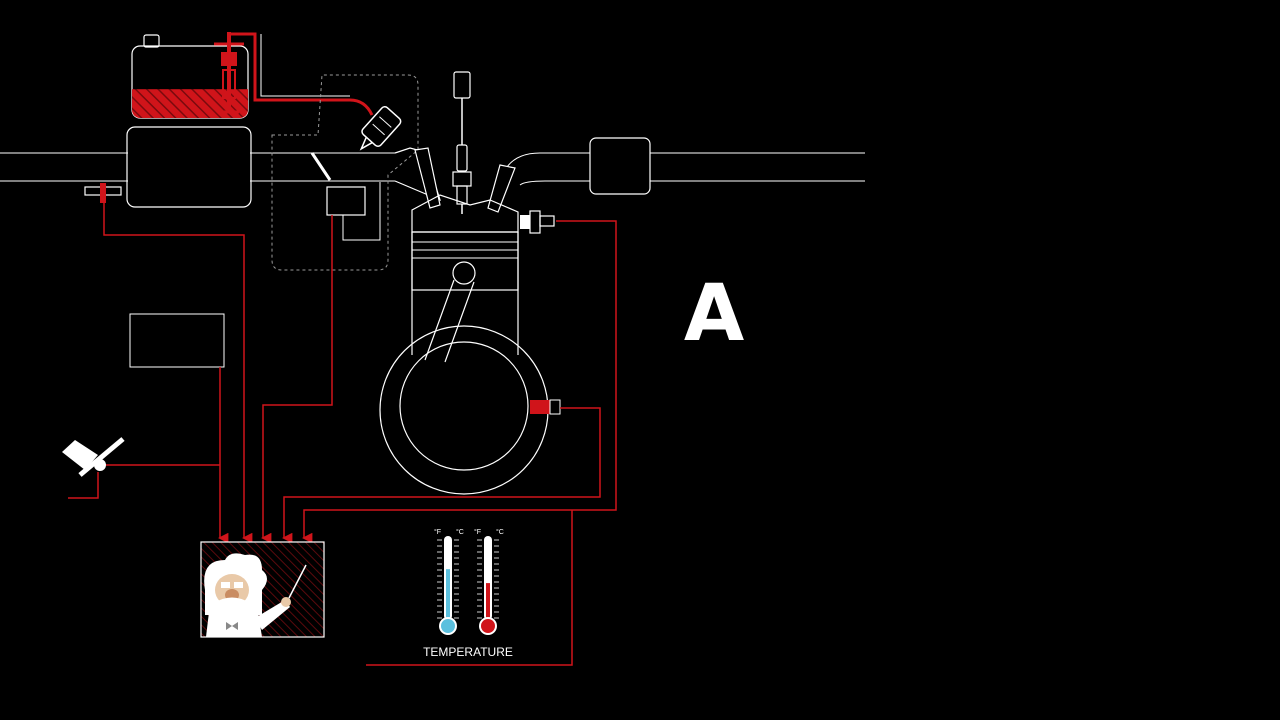  I want to click on ecu-unit, so click(262, 589).